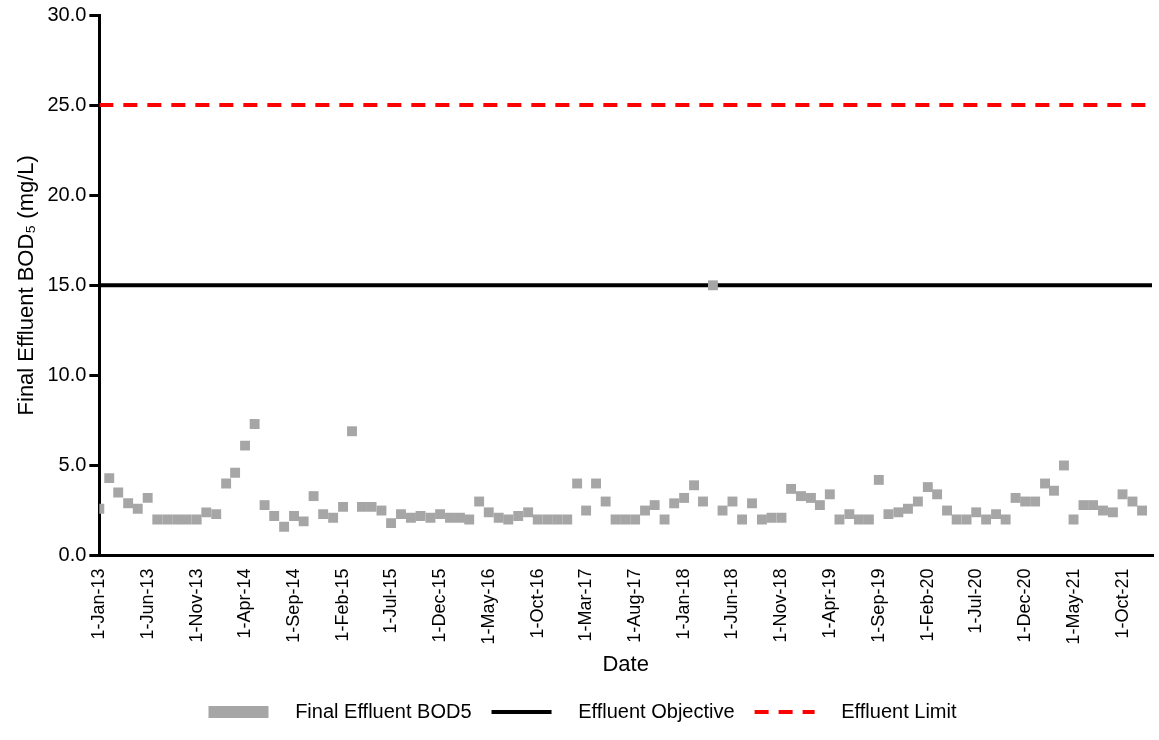 The height and width of the screenshot is (740, 1159). Describe the element at coordinates (890, 710) in the screenshot. I see `legend-label: Effluent Limit` at that location.